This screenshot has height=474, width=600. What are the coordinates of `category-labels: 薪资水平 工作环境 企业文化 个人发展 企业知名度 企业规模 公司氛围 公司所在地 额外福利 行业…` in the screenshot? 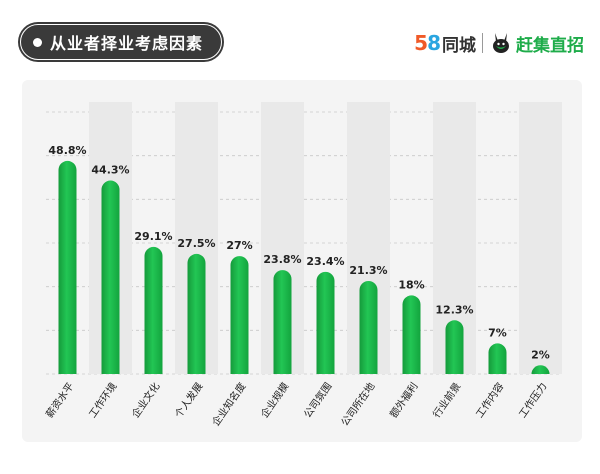 It's located at (297, 404).